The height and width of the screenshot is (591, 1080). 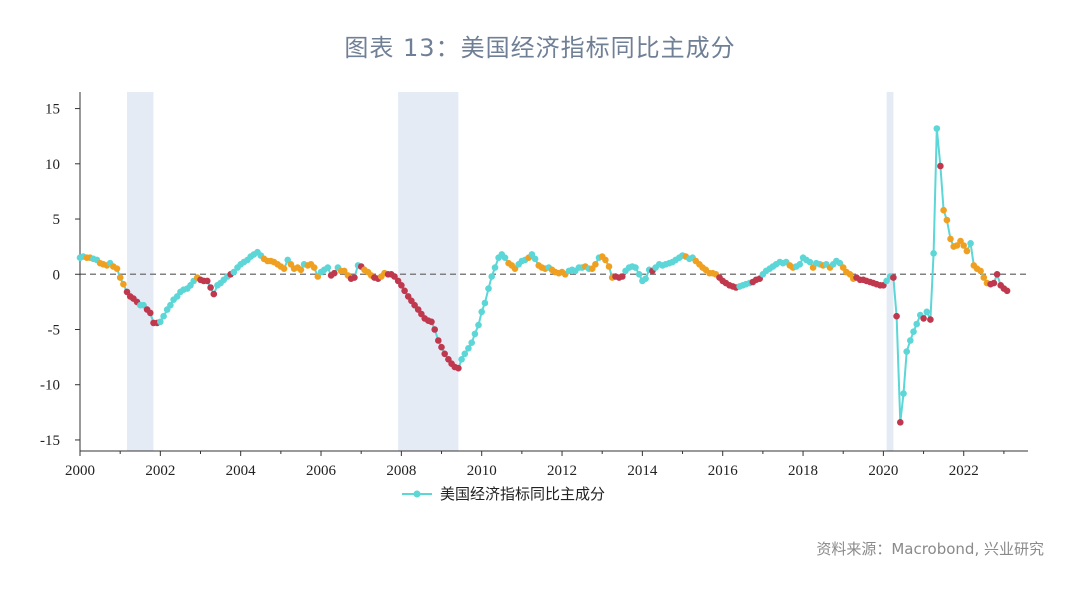 I want to click on source-note: 资料来源：Macrobond, 兴业研究, so click(x=930, y=549).